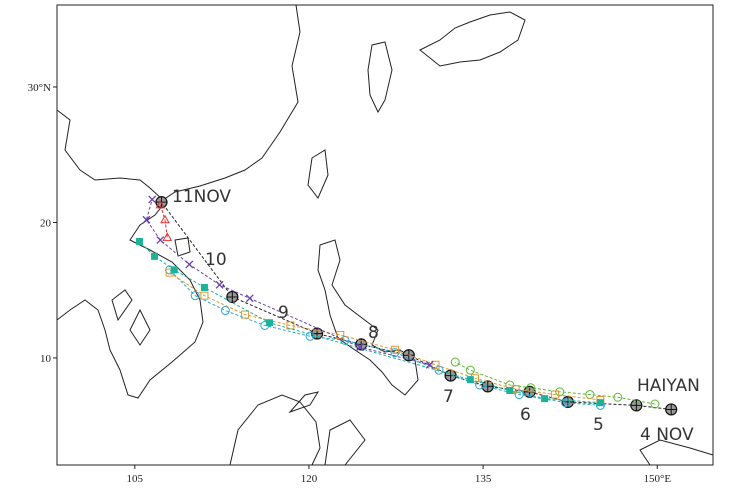 This screenshot has height=497, width=738. What do you see at coordinates (283, 313) in the screenshot?
I see `date-label: 9` at bounding box center [283, 313].